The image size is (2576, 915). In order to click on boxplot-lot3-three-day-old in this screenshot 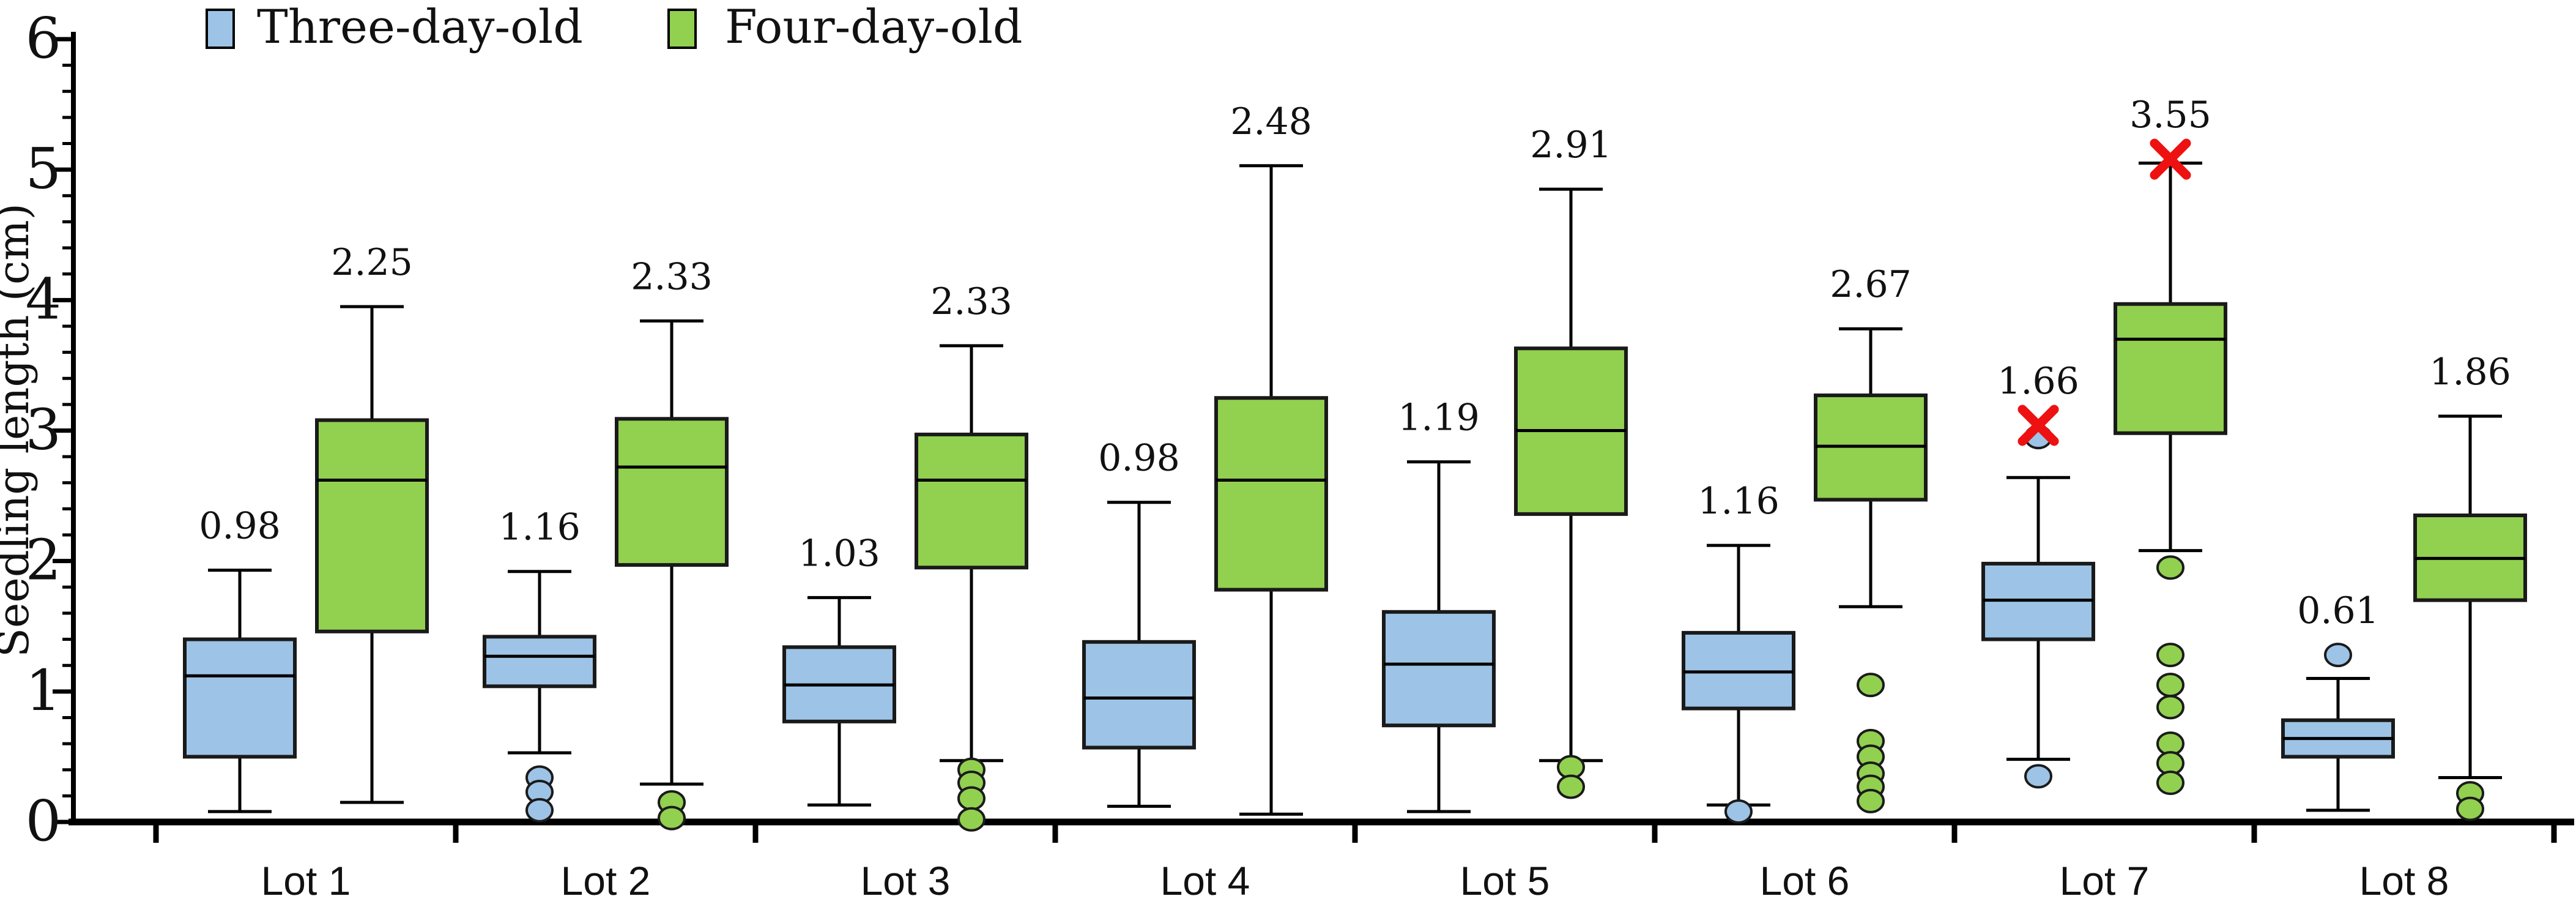, I will do `click(839, 702)`.